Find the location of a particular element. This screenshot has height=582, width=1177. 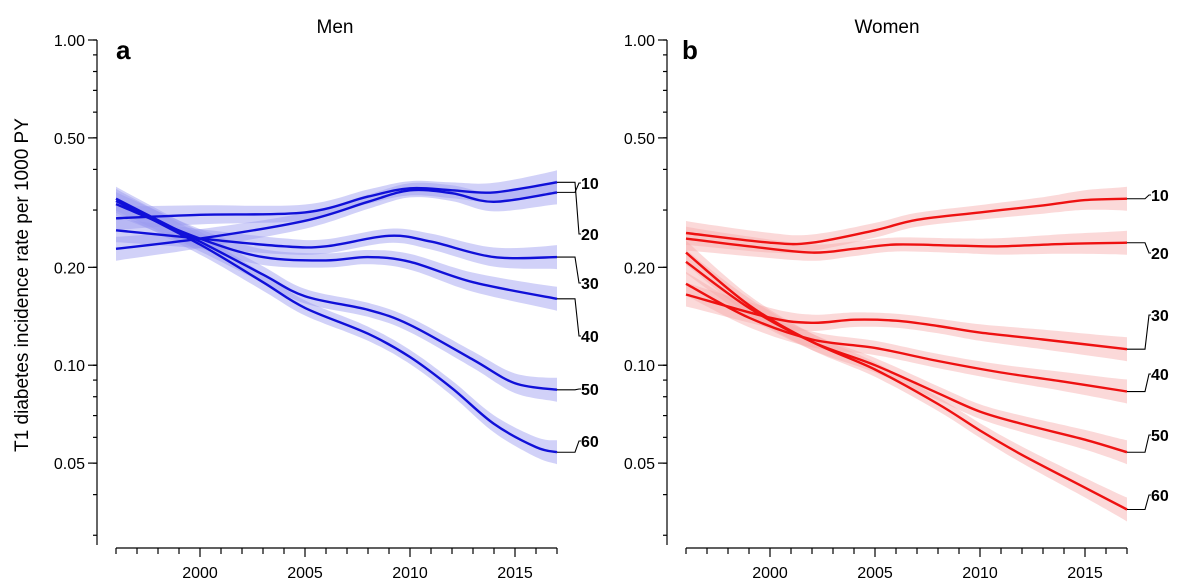

y-axis-title: T1 diabetes incidence rate per 1000 PY is located at coordinates (22, 285).